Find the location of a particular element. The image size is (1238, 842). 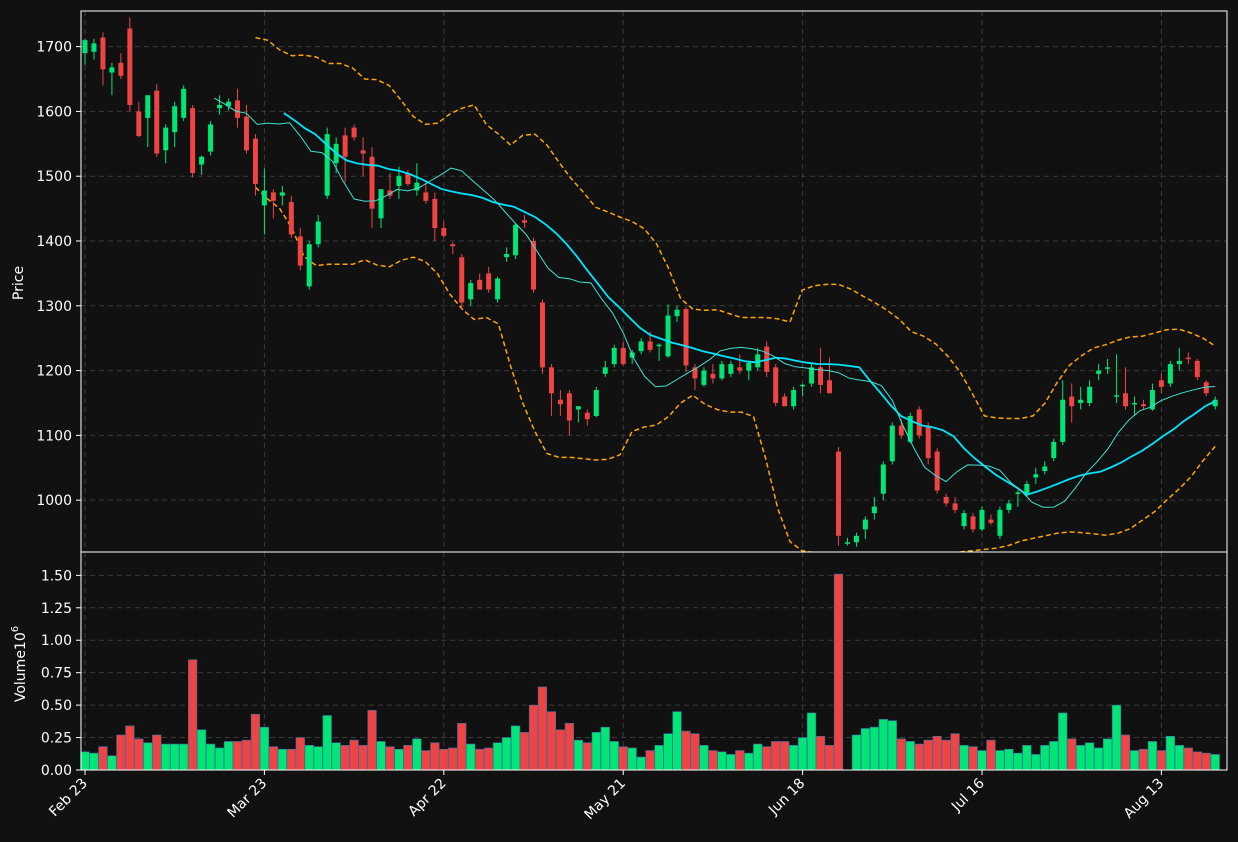

price-tick-label: 1500 is located at coordinates (54, 177).